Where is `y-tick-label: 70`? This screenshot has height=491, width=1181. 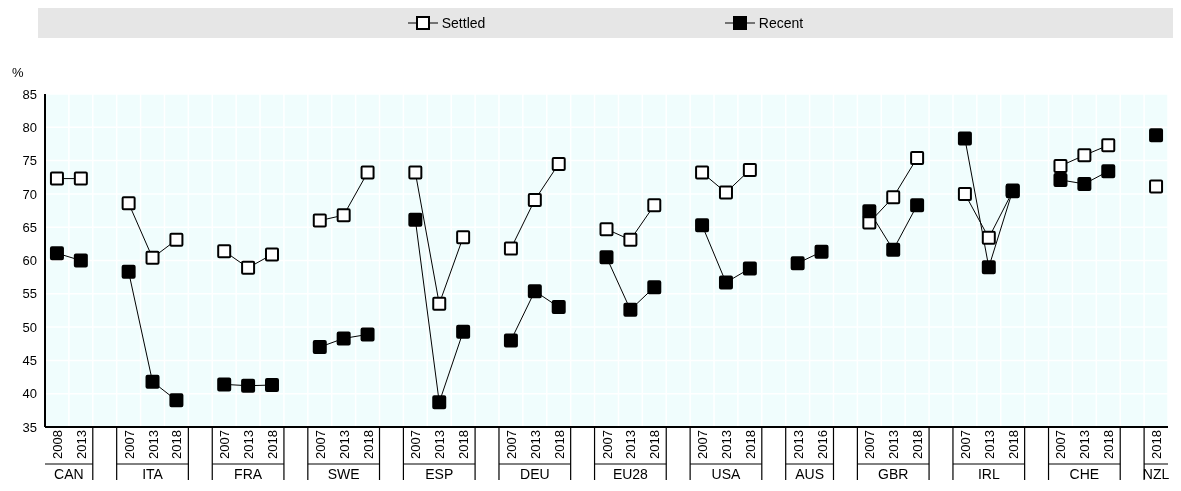
y-tick-label: 70 is located at coordinates (29, 194).